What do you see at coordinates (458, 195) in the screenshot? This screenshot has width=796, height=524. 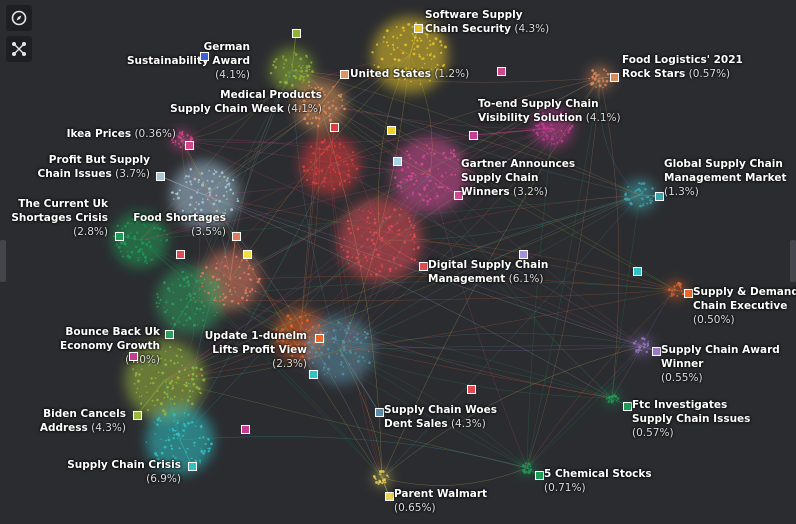 I see `cluster-marker-gartner` at bounding box center [458, 195].